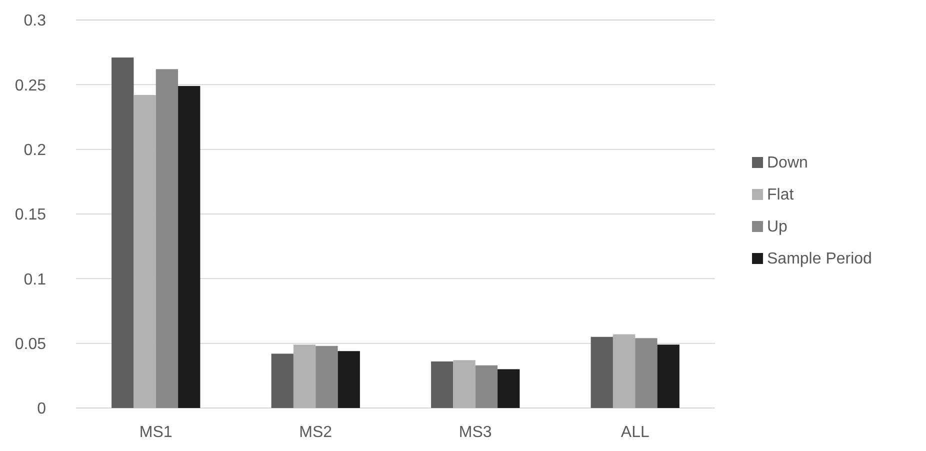  What do you see at coordinates (635, 432) in the screenshot?
I see `x-tick-label: ALL` at bounding box center [635, 432].